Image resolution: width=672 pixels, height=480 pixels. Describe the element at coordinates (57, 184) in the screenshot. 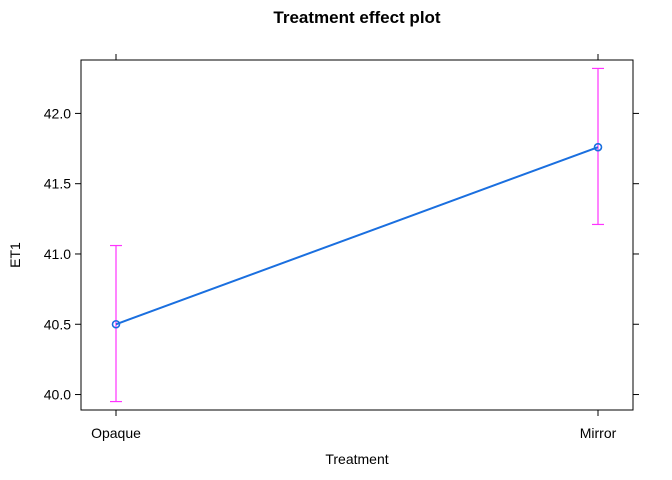

I see `y-tick-label: 41.5` at that location.